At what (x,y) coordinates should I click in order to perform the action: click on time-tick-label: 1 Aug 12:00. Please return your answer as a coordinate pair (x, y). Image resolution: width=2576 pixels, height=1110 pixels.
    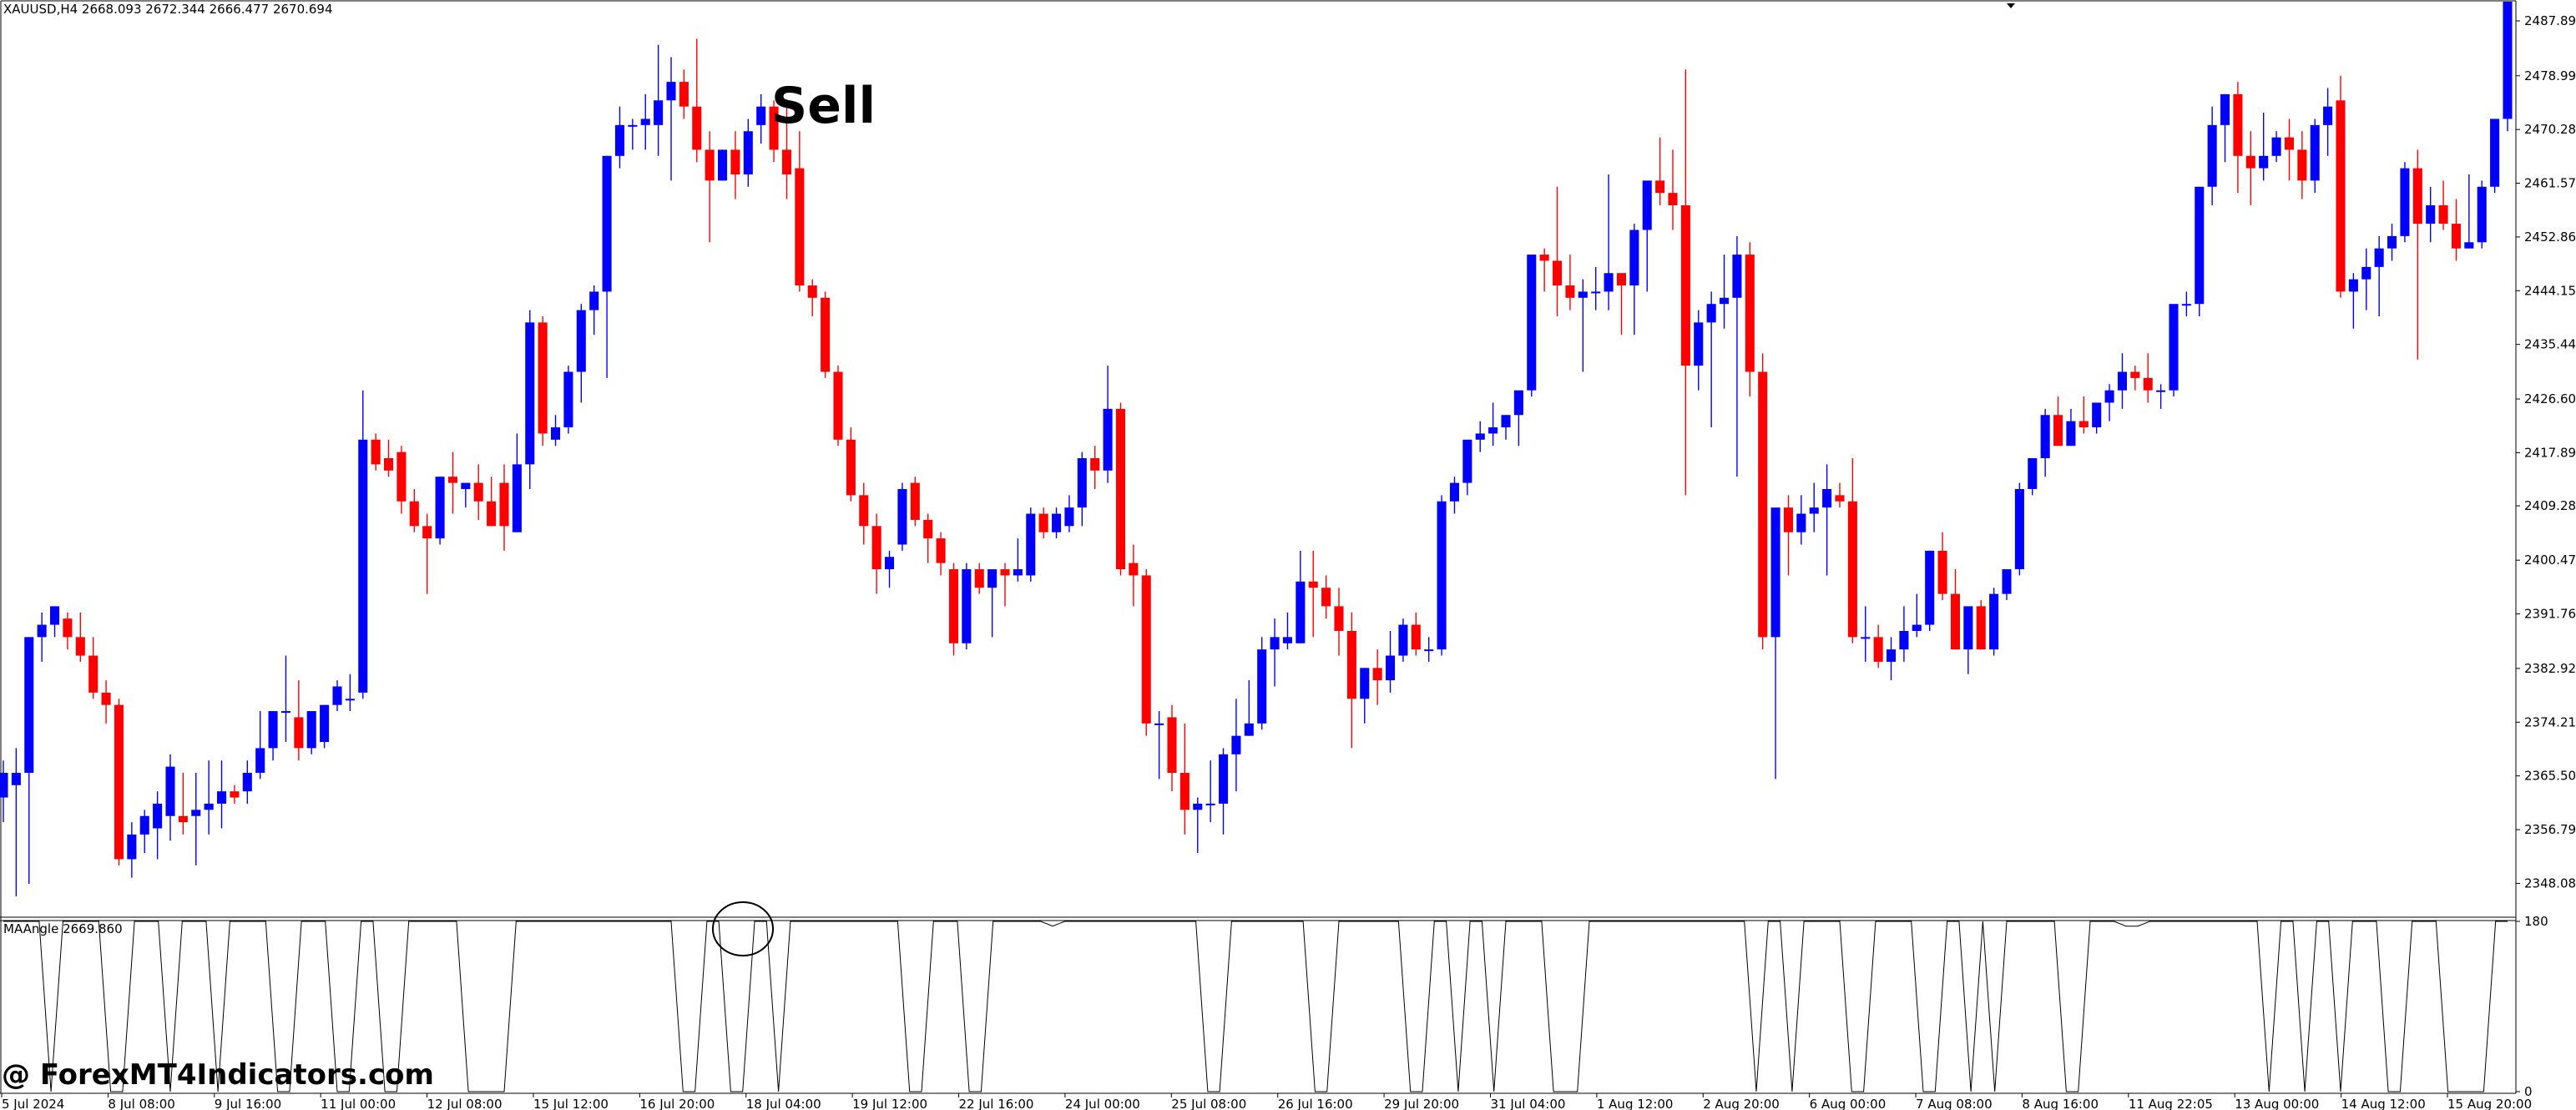
    Looking at the image, I should click on (1635, 1103).